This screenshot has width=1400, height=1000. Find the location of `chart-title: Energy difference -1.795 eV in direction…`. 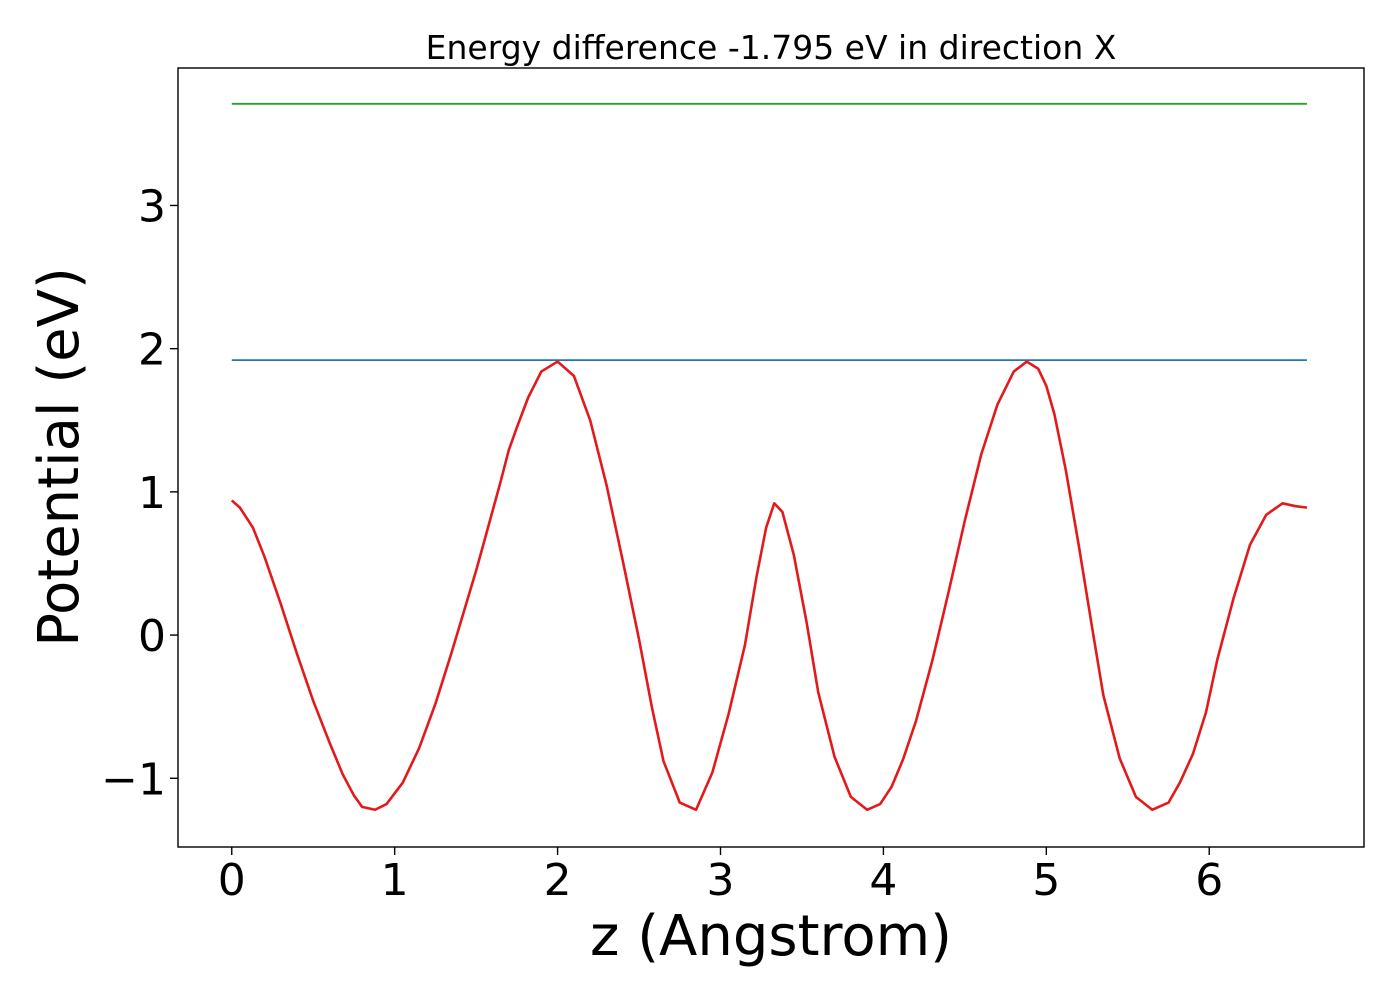

chart-title: Energy difference -1.795 eV in direction… is located at coordinates (771, 47).